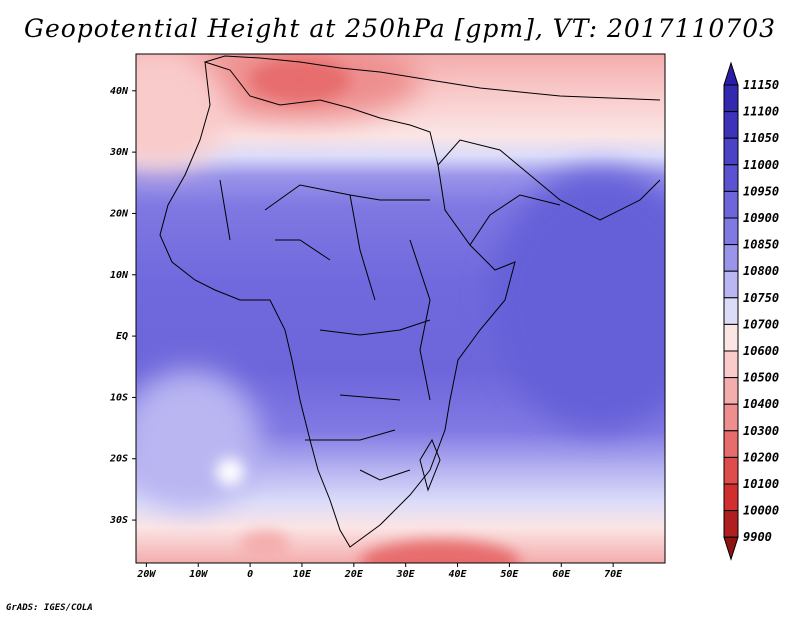 This screenshot has height=618, width=800. I want to click on colorbar-label: 11050, so click(761, 138).